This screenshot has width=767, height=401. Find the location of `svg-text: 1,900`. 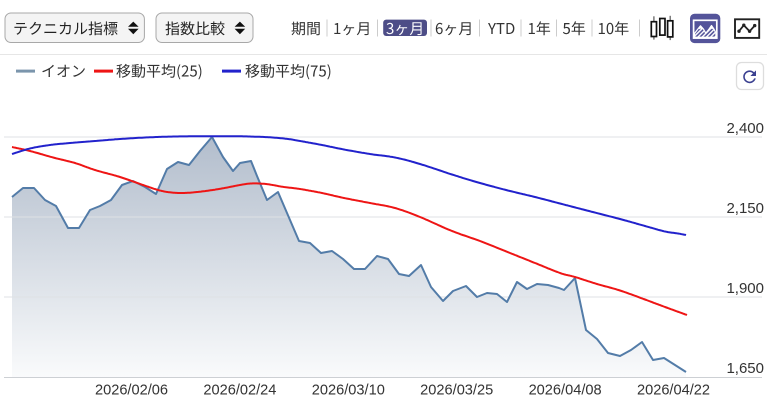

svg-text: 1,900 is located at coordinates (745, 288).